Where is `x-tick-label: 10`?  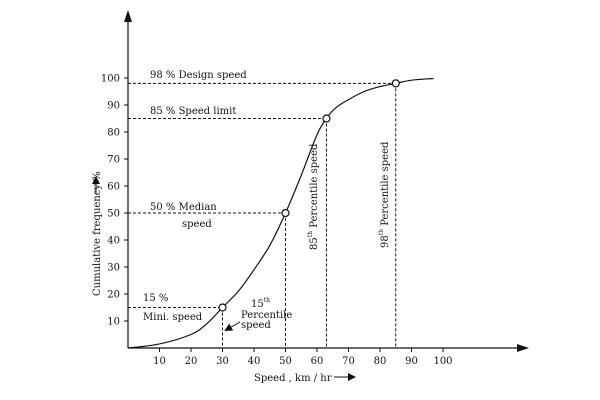 x-tick-label: 10 is located at coordinates (159, 361).